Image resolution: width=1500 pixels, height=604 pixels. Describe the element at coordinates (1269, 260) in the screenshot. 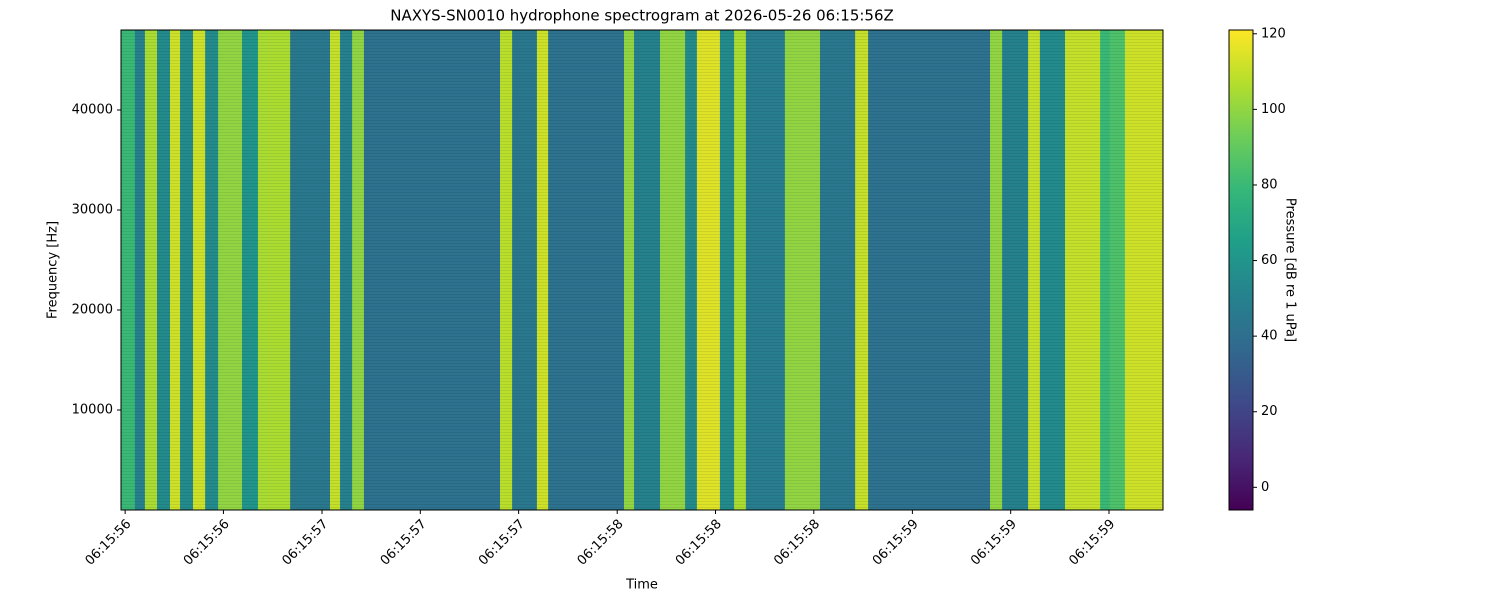

I see `colorbar-tick-label: 60` at that location.